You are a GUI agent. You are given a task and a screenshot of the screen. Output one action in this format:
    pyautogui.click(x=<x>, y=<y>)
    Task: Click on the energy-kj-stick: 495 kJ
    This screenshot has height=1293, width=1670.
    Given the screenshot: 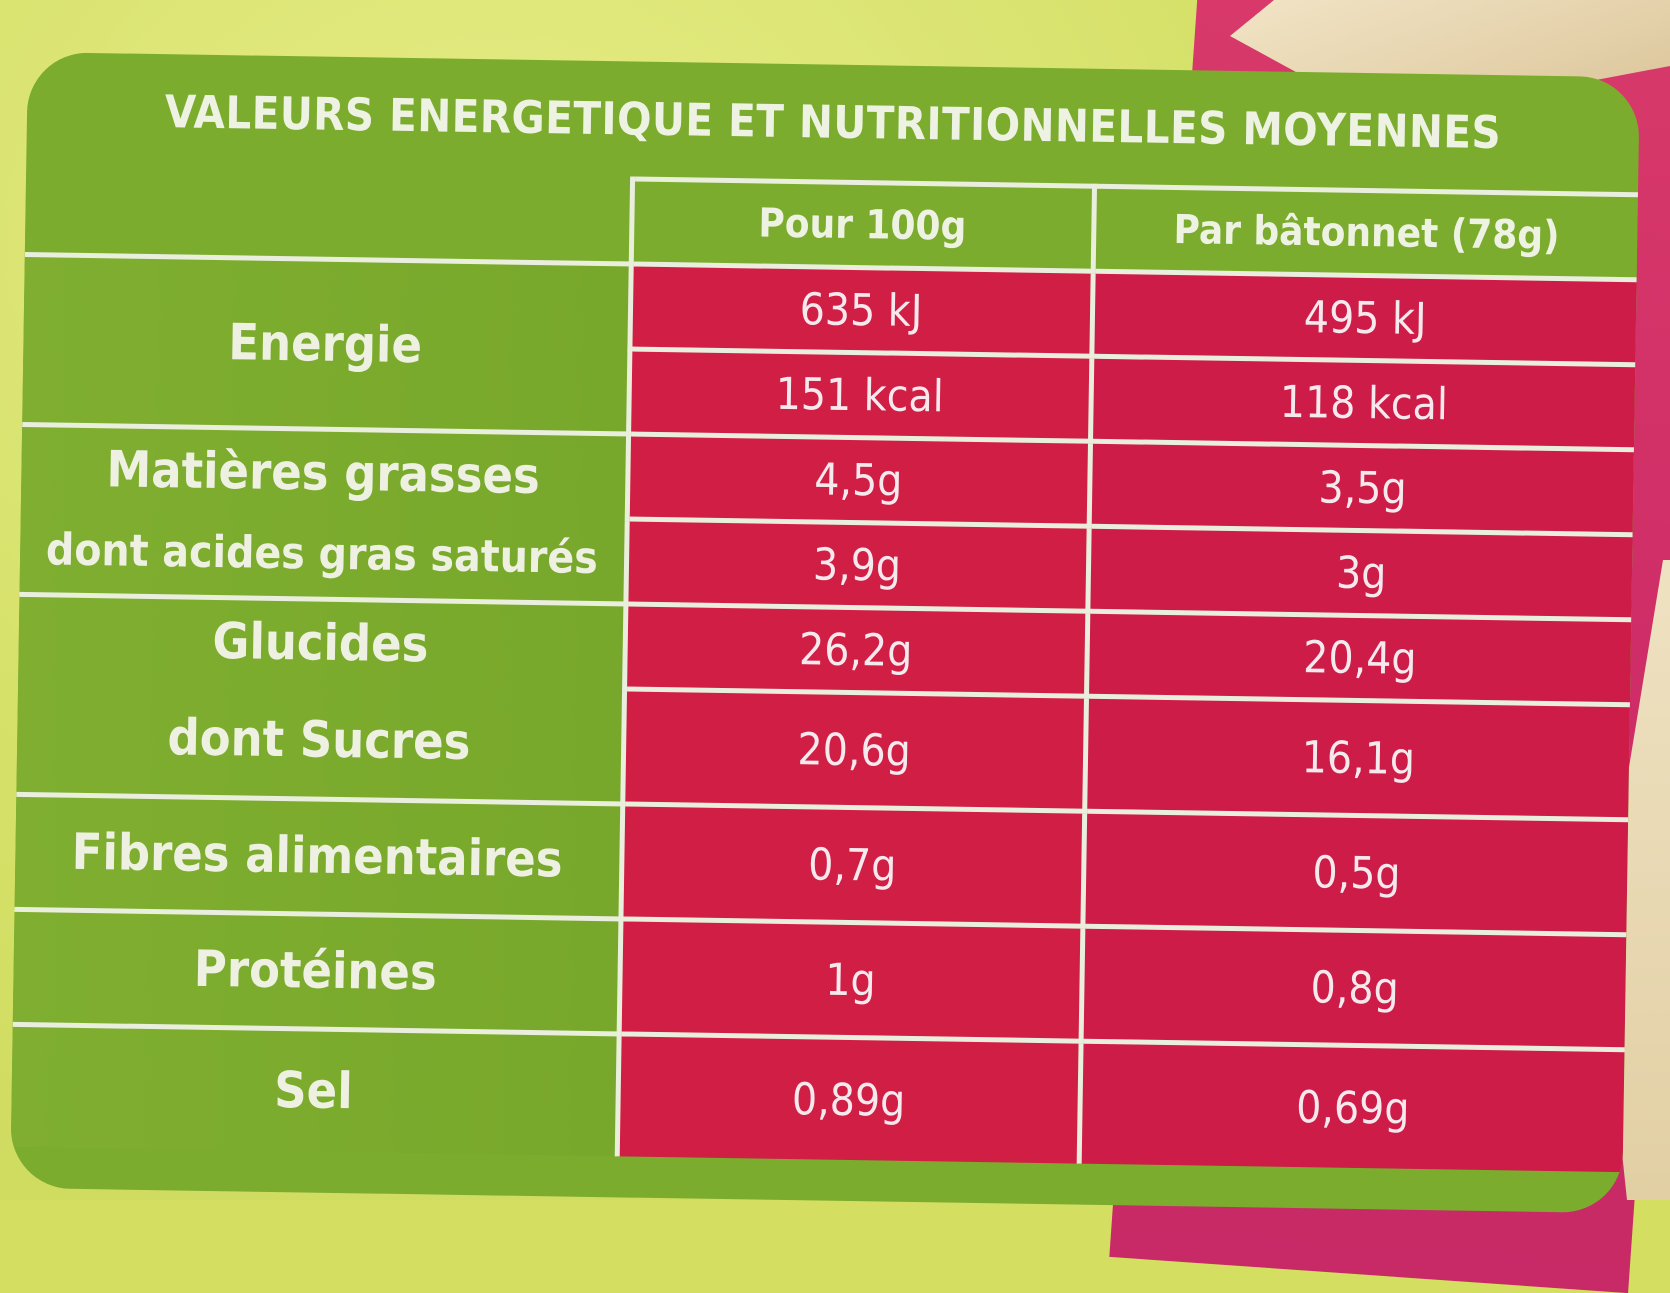 What is the action you would take?
    pyautogui.click(x=1364, y=318)
    